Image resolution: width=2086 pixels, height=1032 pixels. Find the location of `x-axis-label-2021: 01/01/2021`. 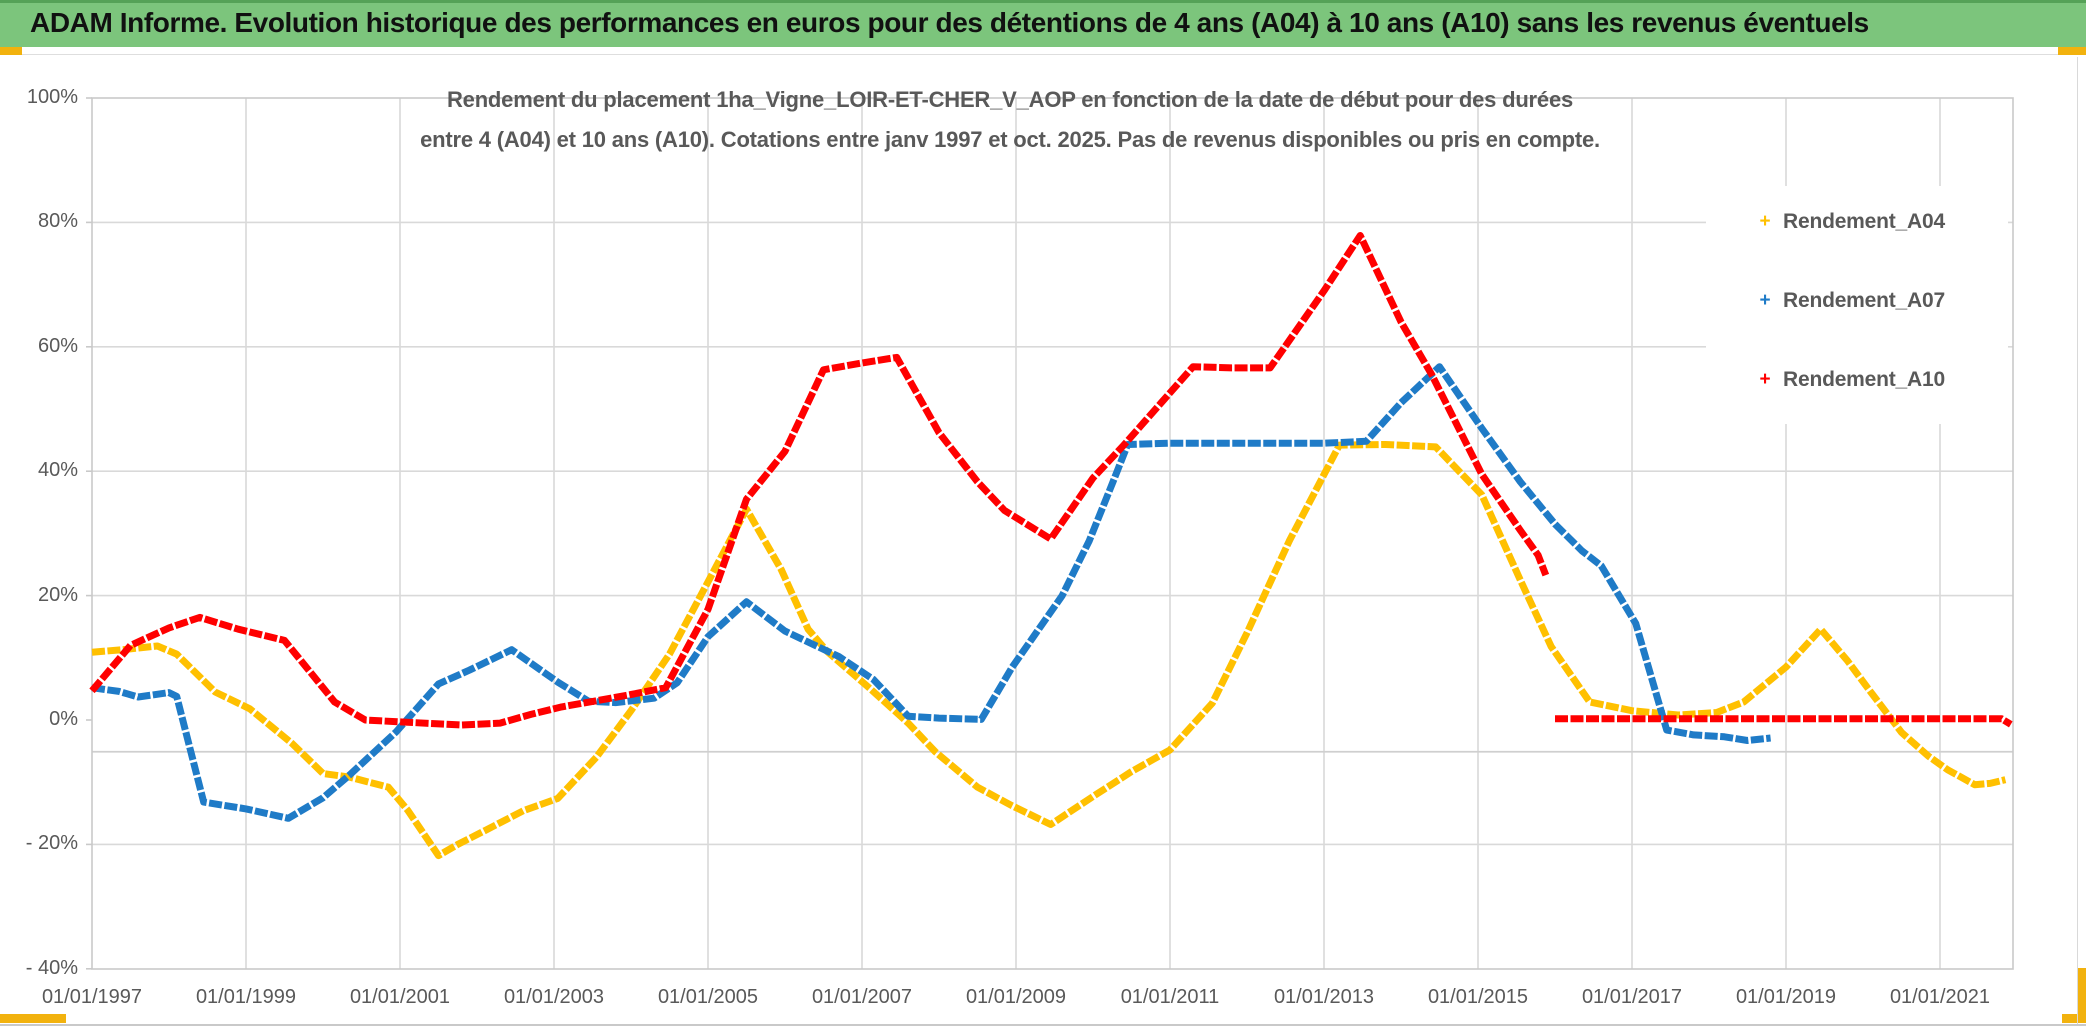

x-axis-label-2021: 01/01/2021 is located at coordinates (1940, 997).